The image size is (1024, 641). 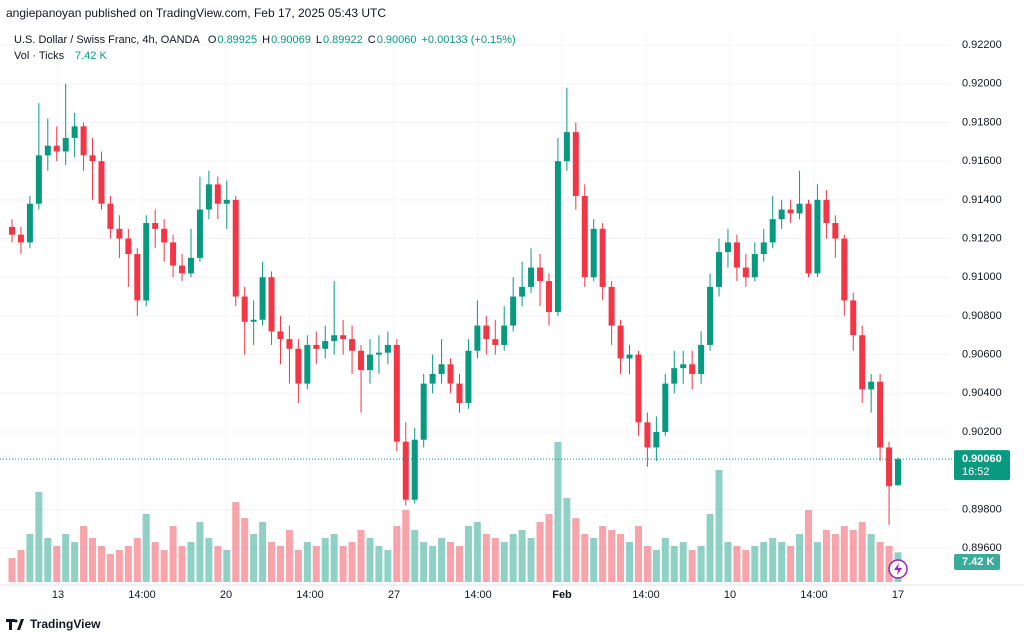 I want to click on x-tick-label: Feb, so click(x=562, y=595).